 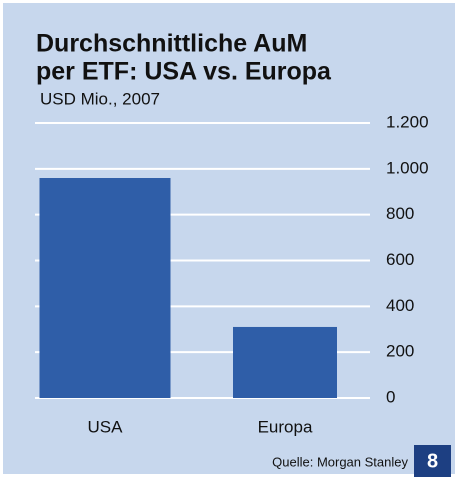 I want to click on source: Quelle: Morgan Stanley, so click(x=340, y=461).